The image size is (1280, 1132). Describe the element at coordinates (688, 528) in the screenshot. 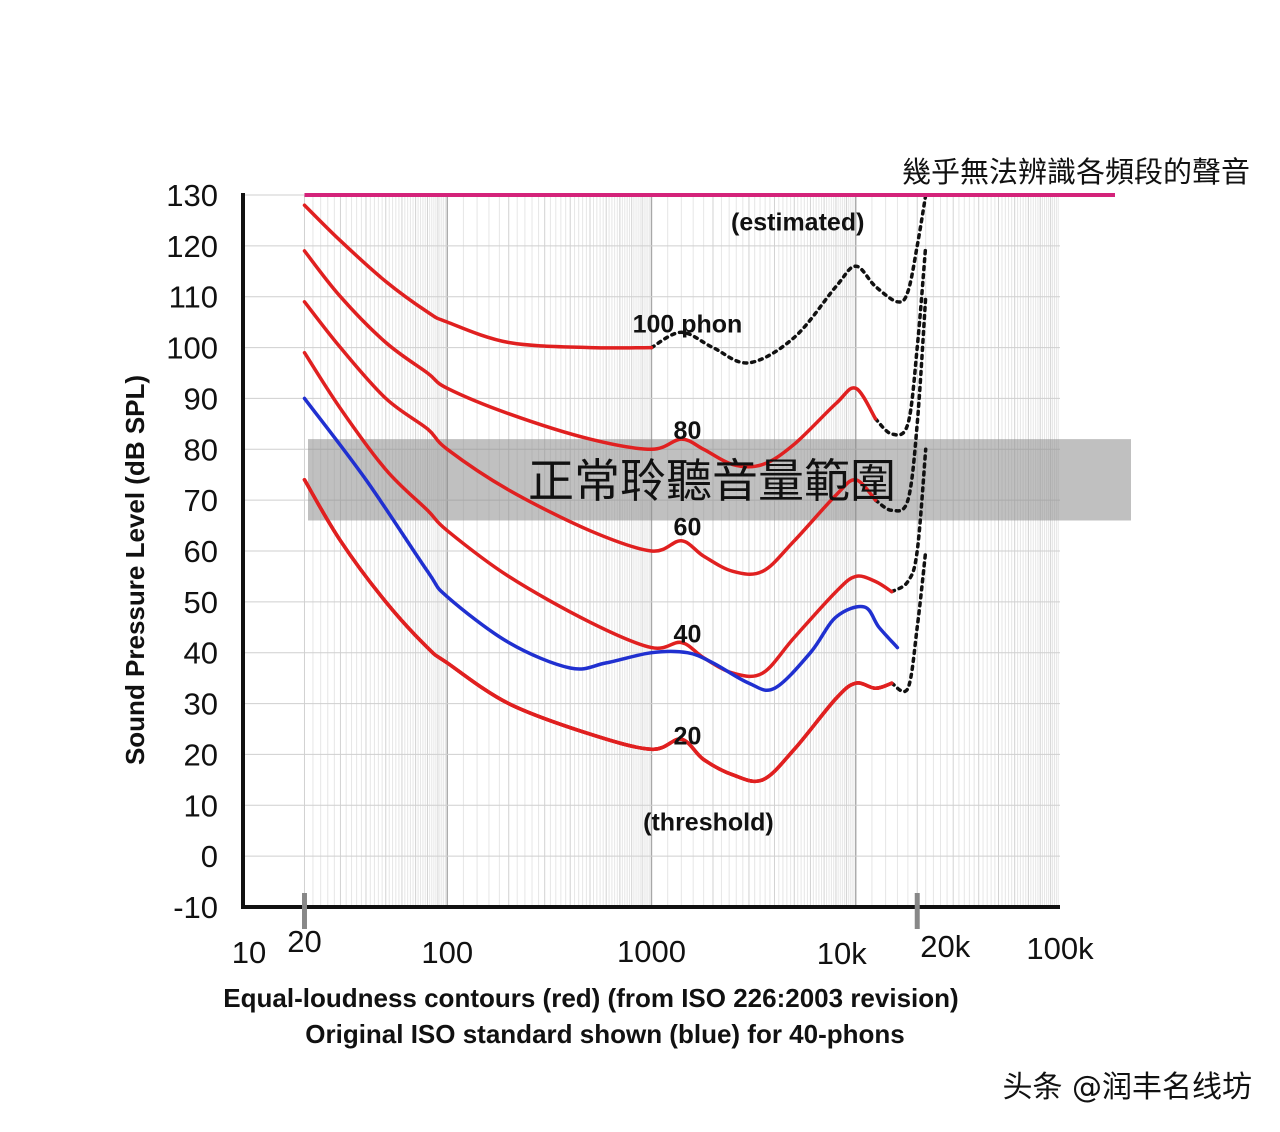

I see `annotation-3: 60` at that location.